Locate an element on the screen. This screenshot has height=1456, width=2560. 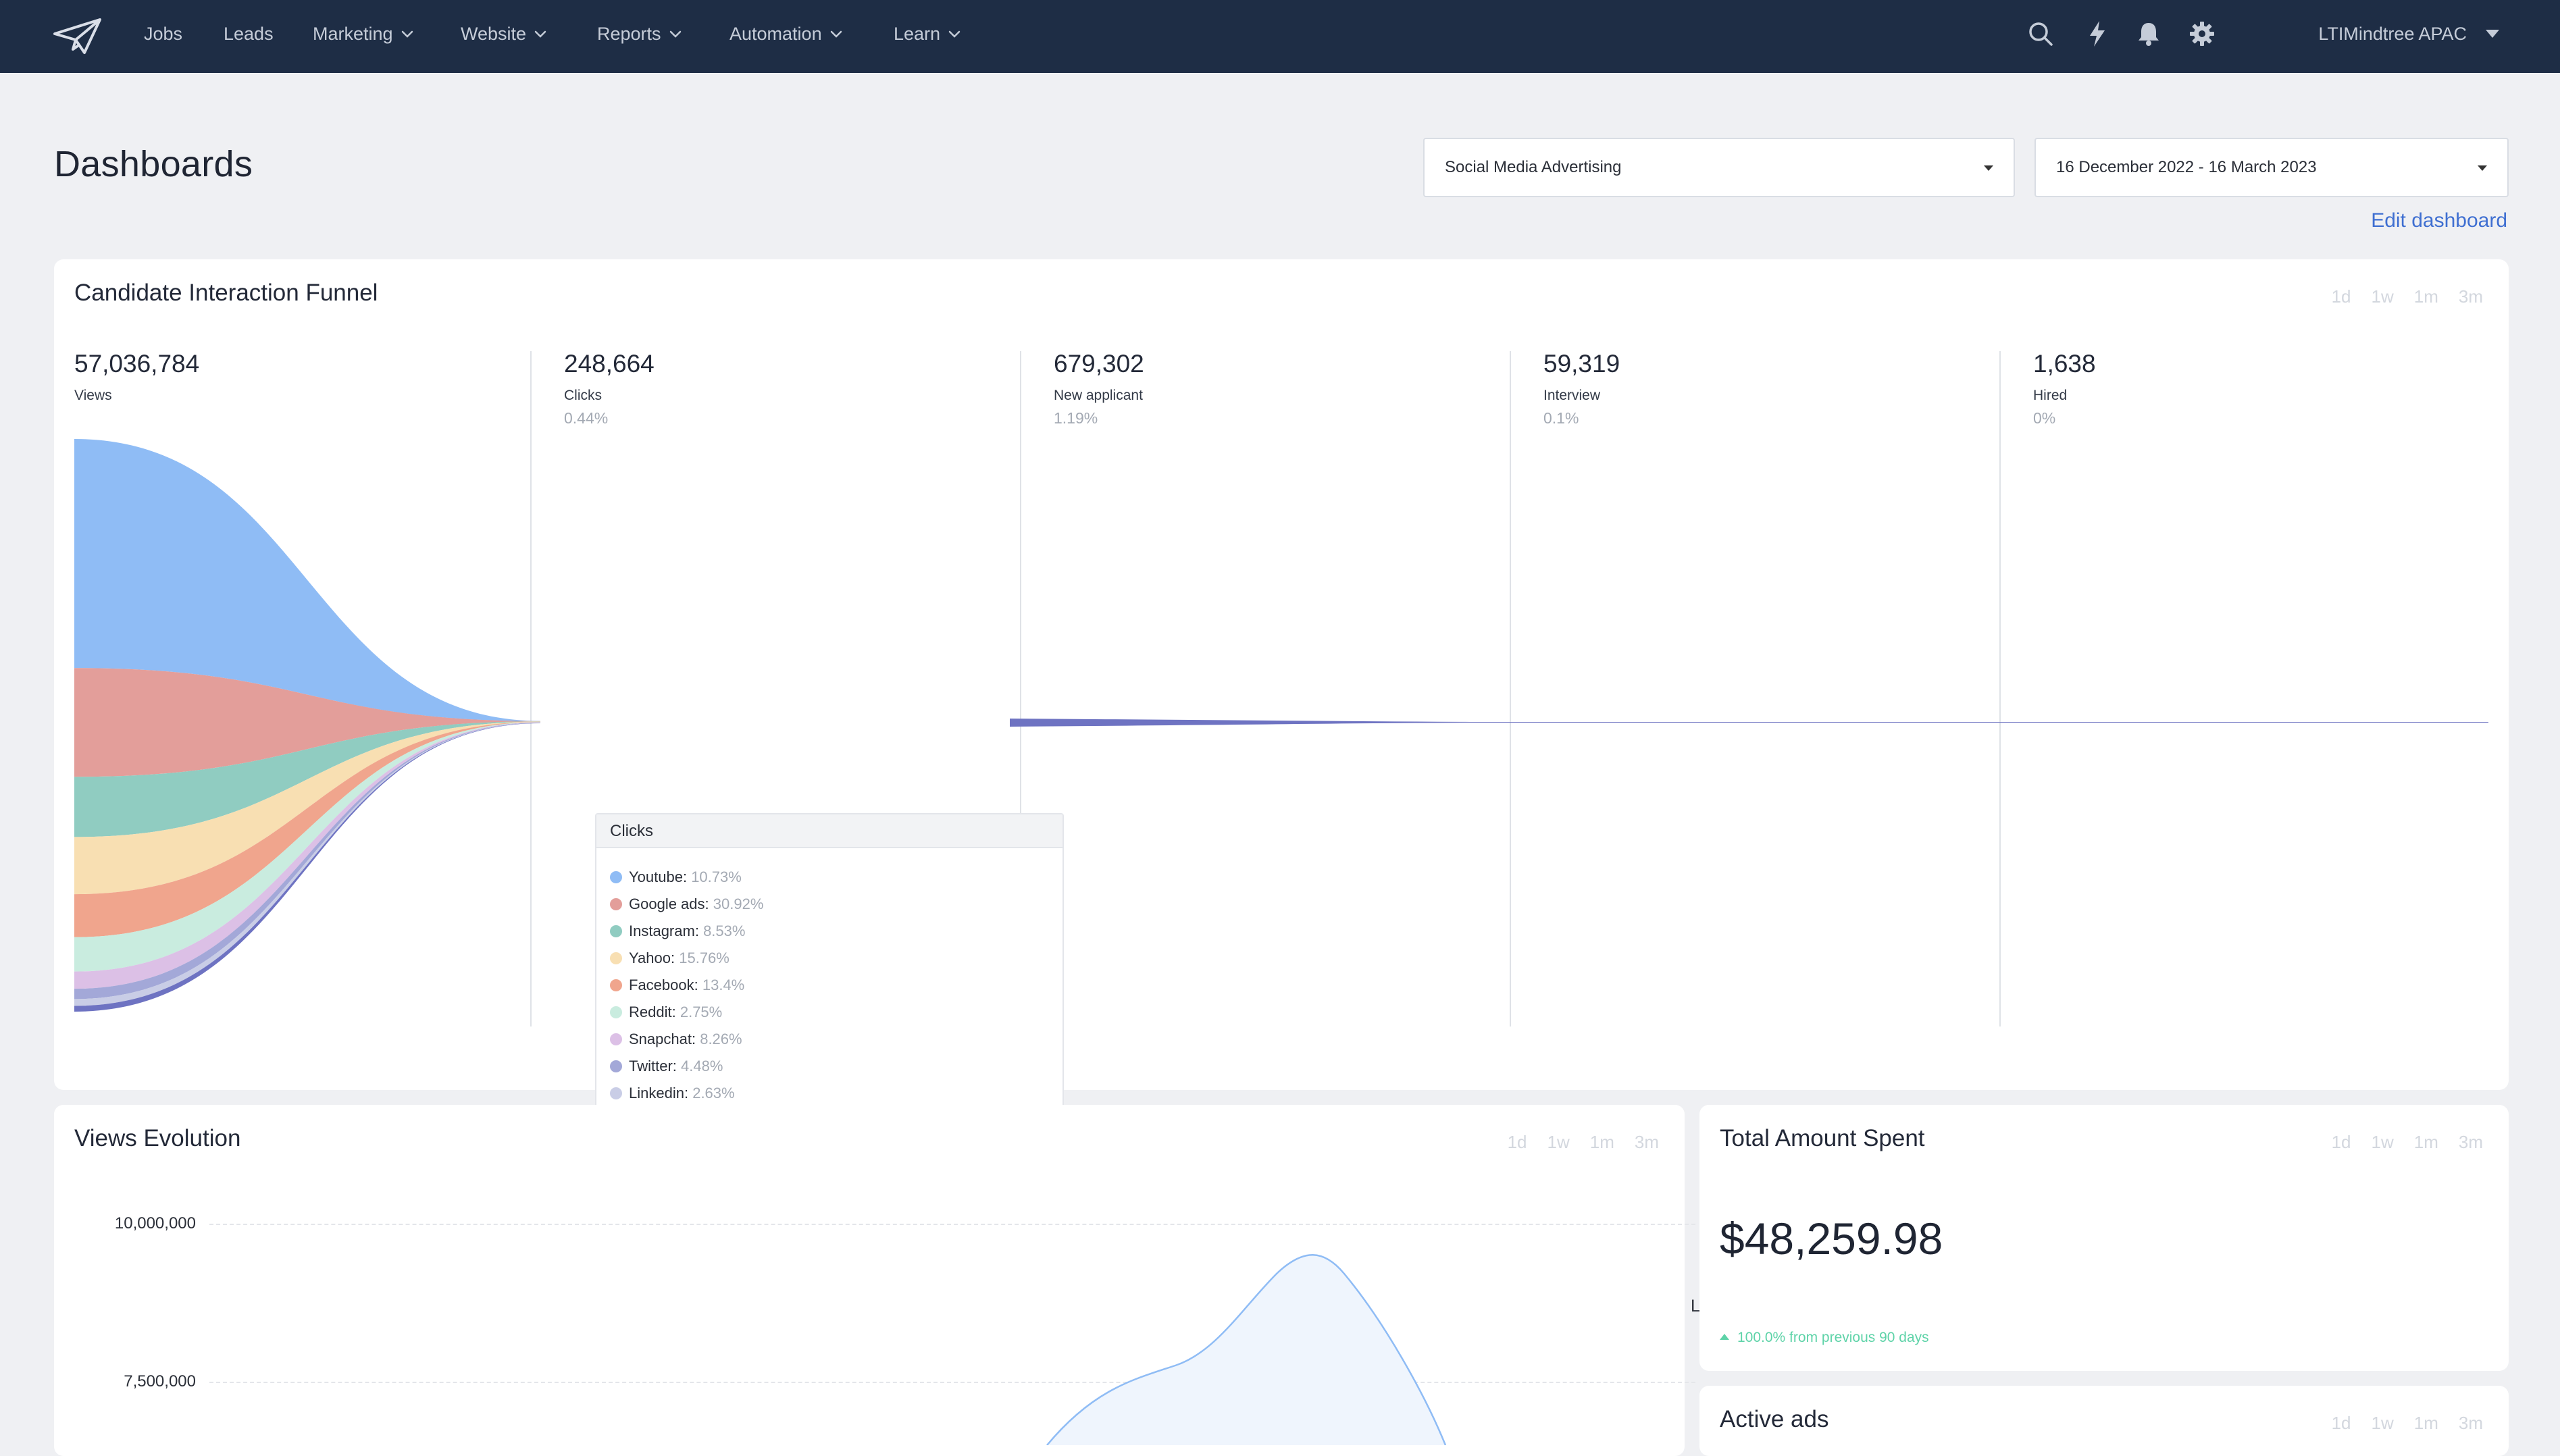
funnel-stream-twitter is located at coordinates (307, 860).